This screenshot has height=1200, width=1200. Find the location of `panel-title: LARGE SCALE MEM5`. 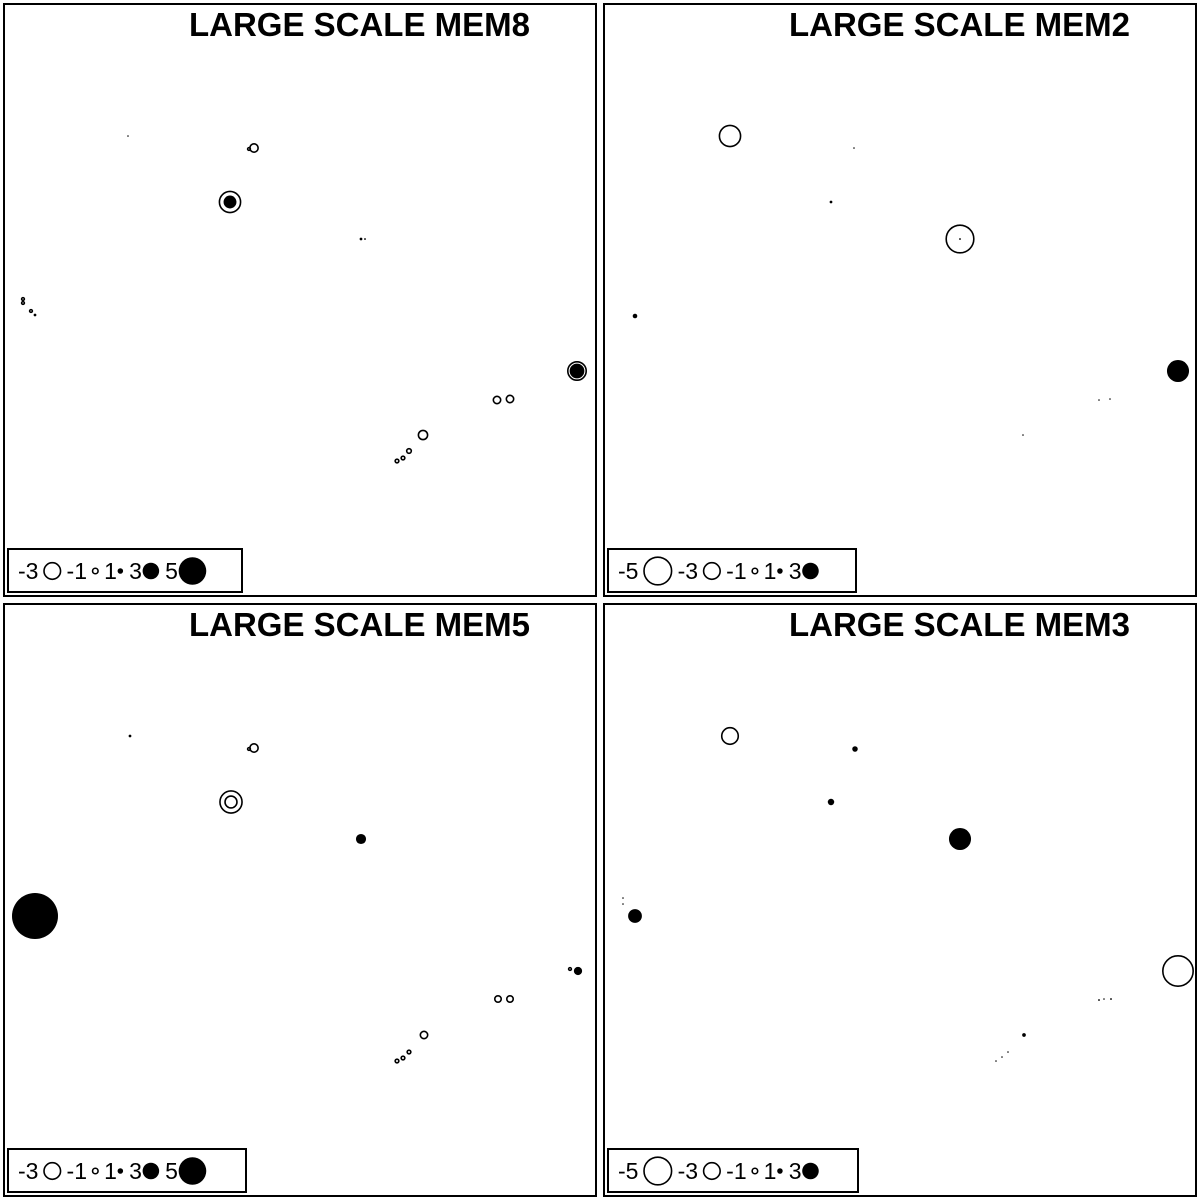

panel-title: LARGE SCALE MEM5 is located at coordinates (359, 624).